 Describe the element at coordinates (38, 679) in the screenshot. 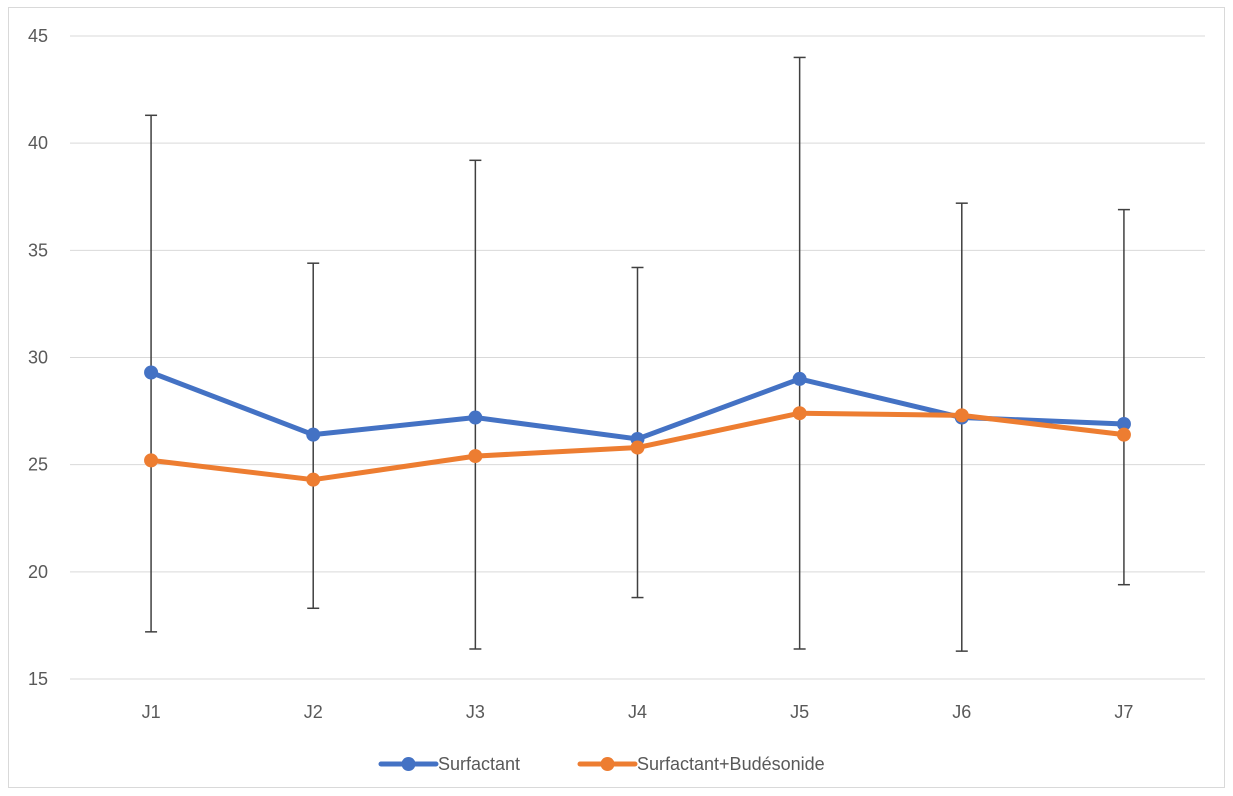

I see `y-tick-label: 15` at that location.